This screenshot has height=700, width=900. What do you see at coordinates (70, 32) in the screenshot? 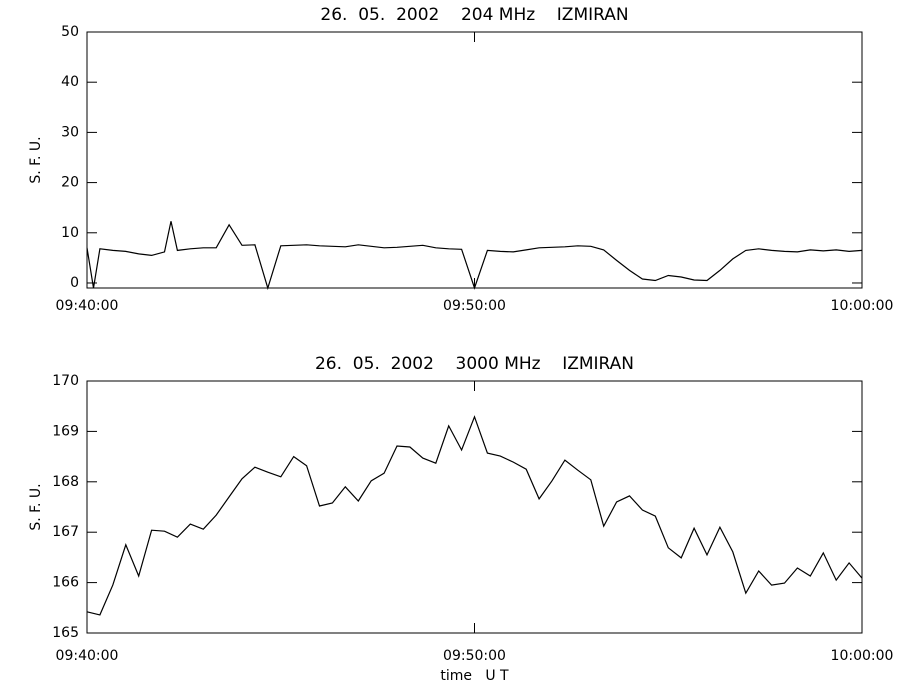
I see `y-tick-label: 50` at bounding box center [70, 32].